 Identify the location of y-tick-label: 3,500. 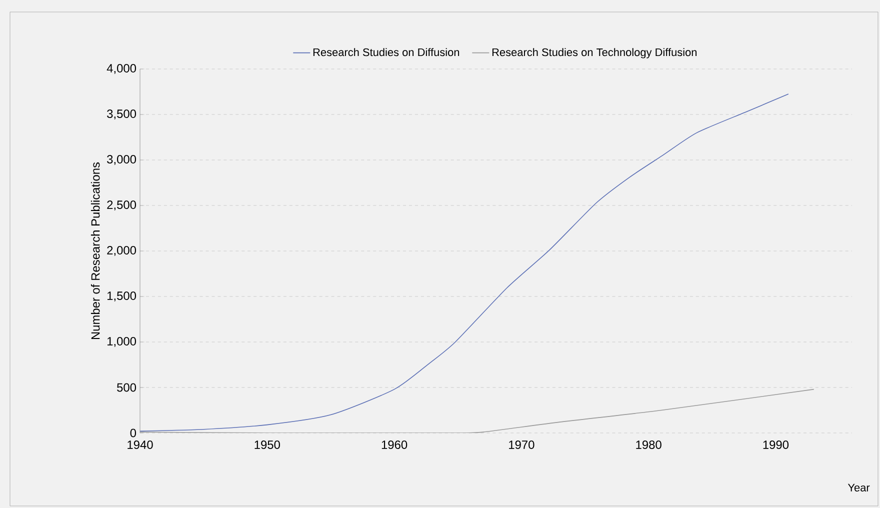
(121, 115).